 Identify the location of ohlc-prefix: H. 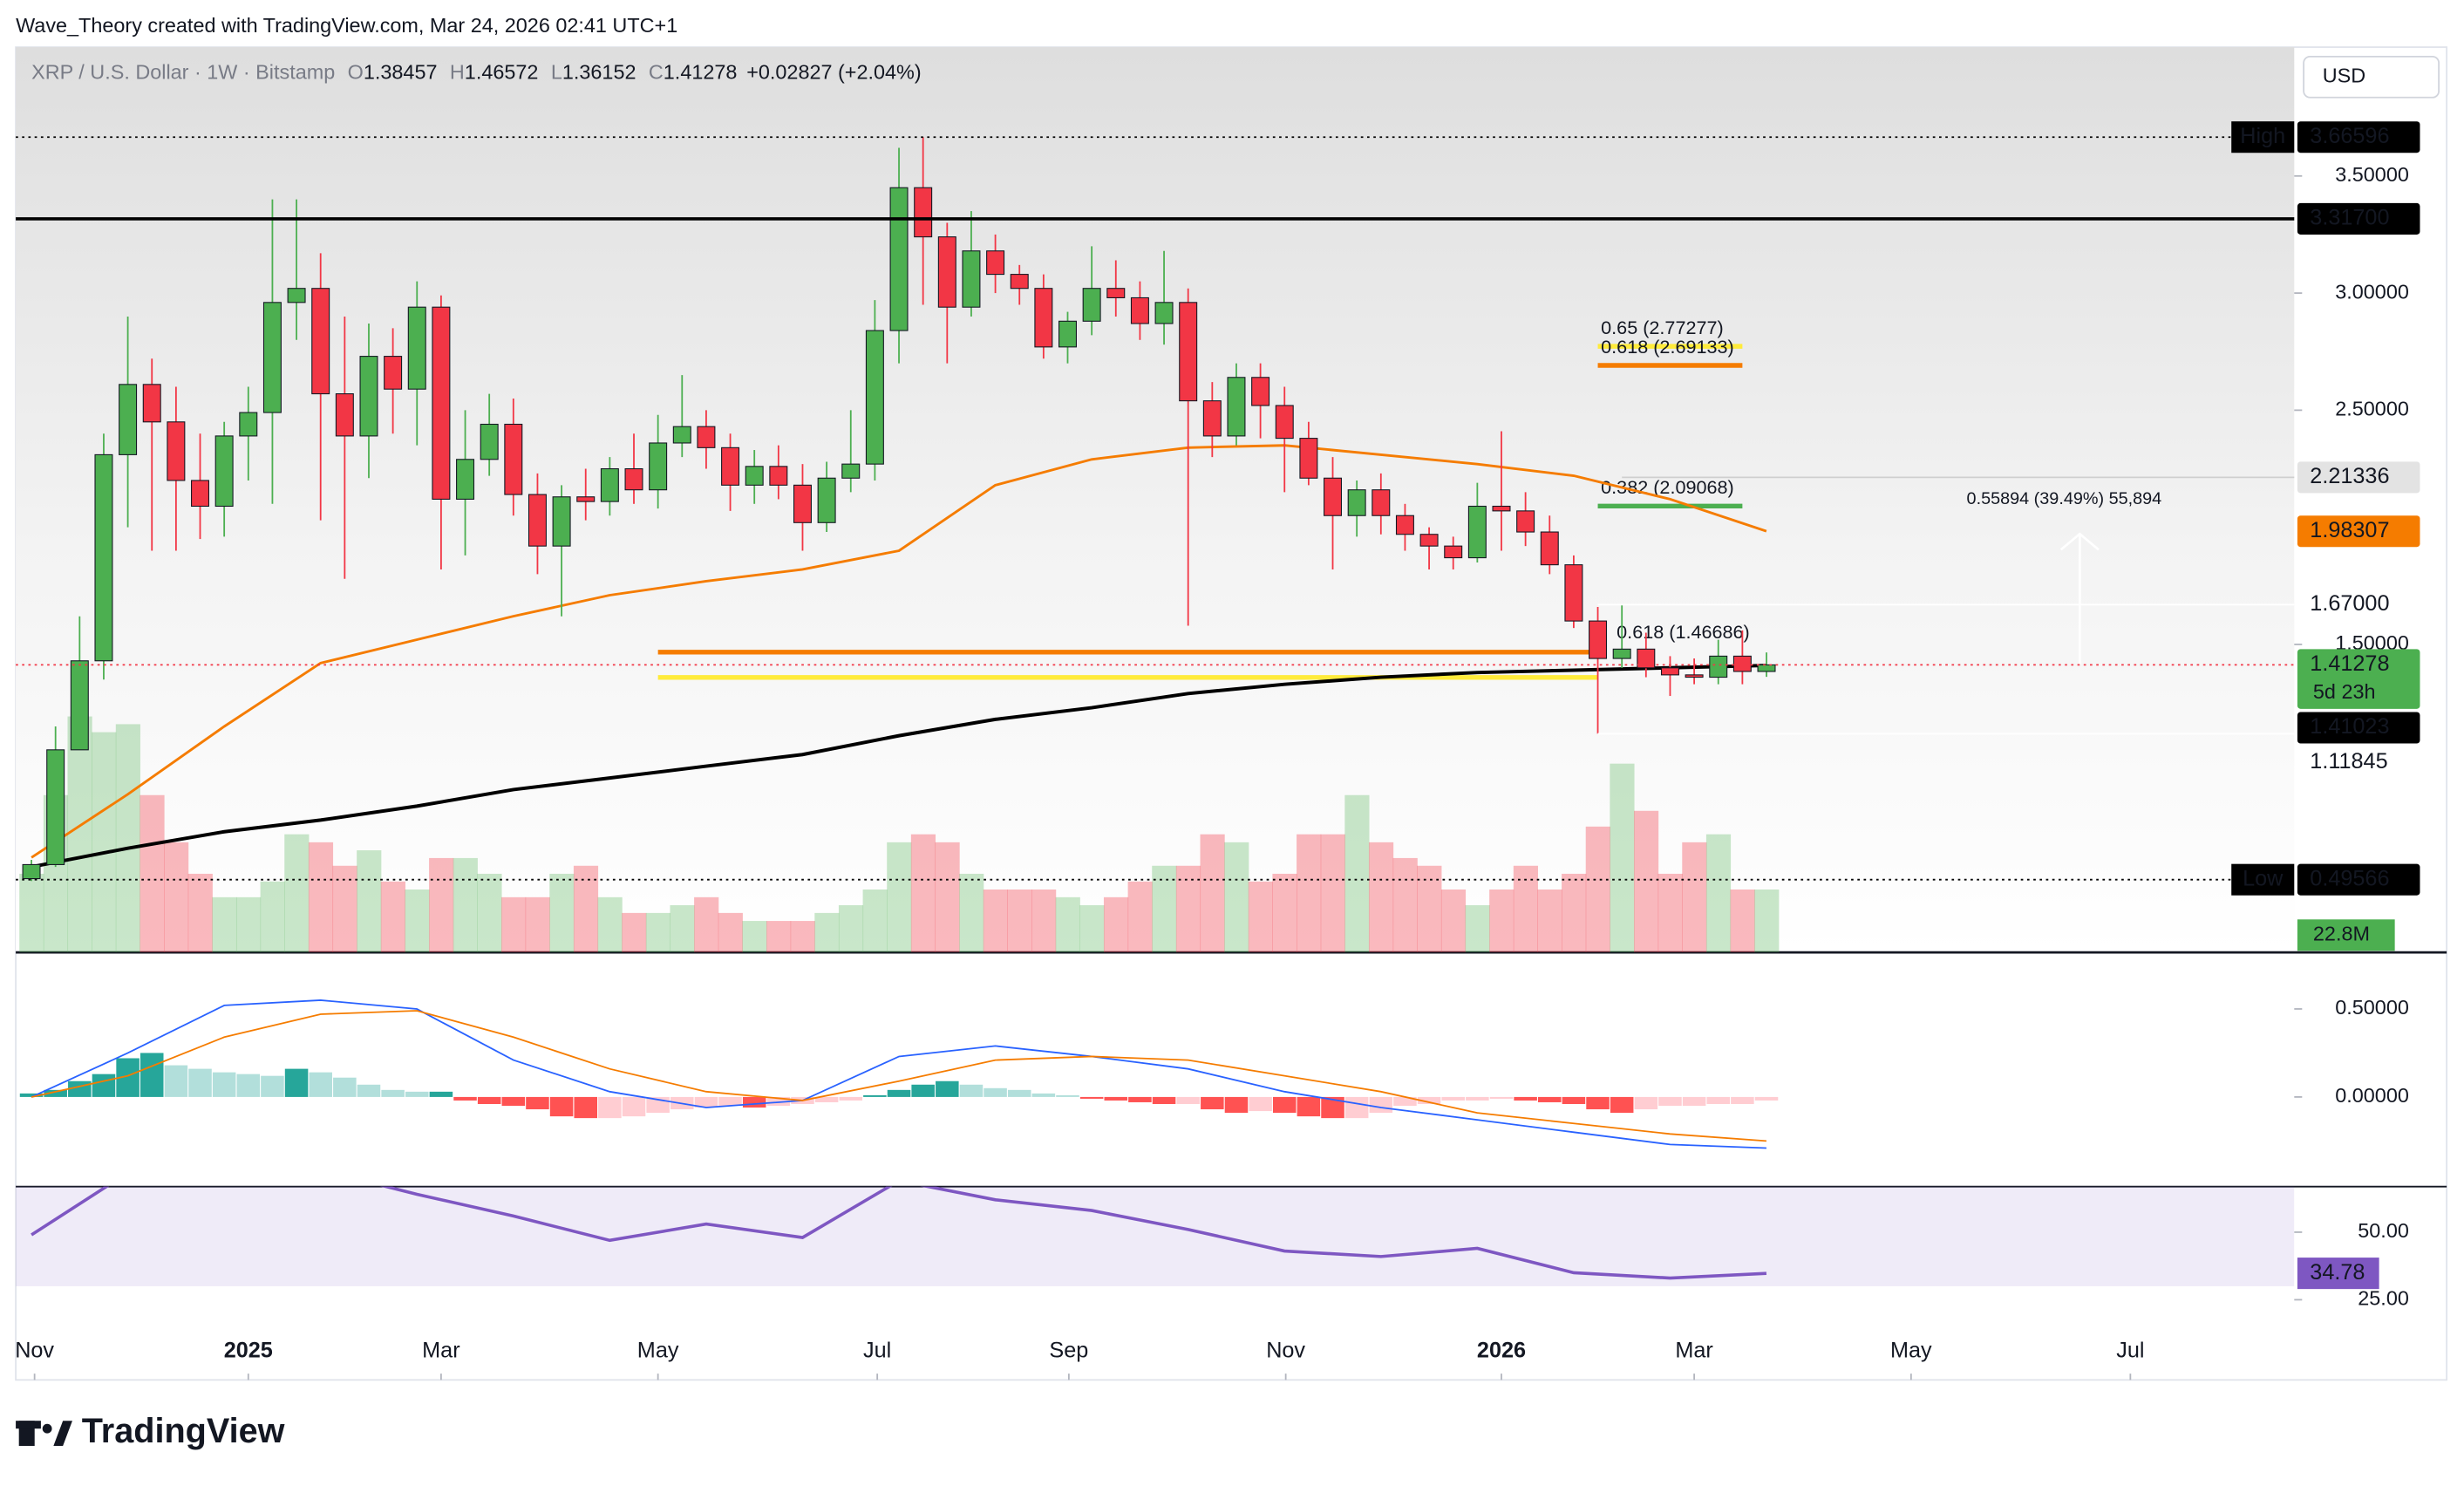
(457, 72).